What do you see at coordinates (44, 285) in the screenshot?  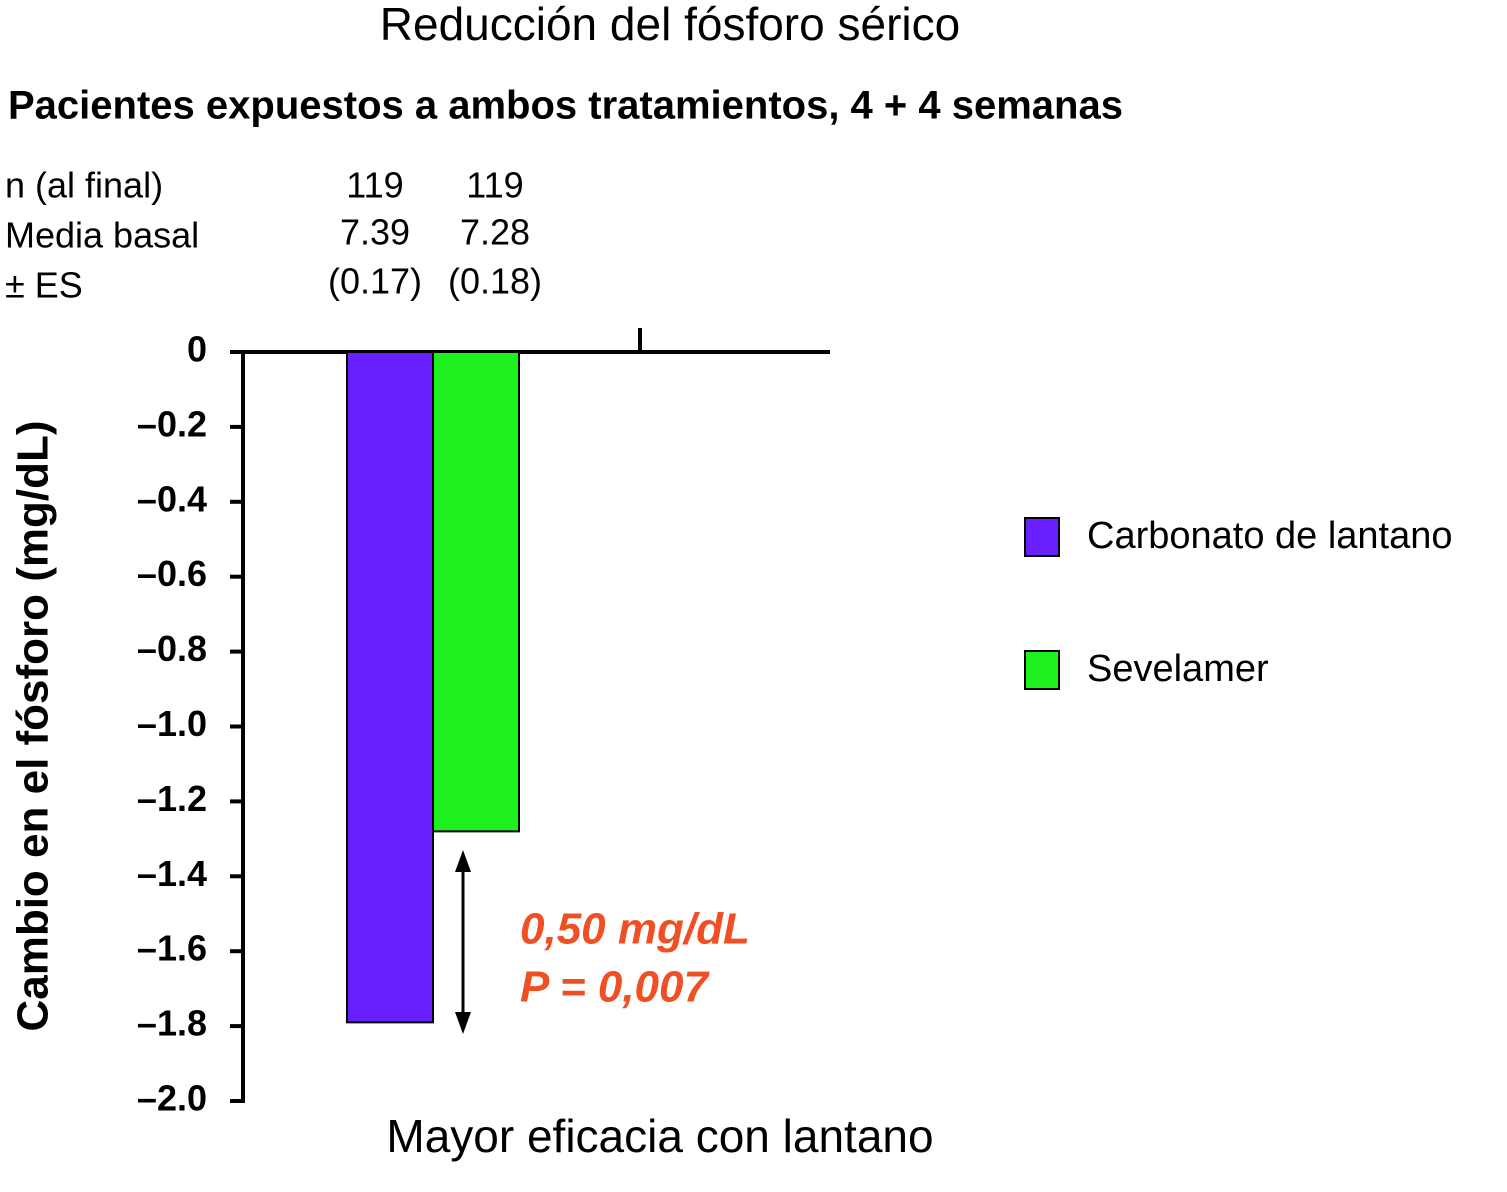 I see `stats-label: ± ES` at bounding box center [44, 285].